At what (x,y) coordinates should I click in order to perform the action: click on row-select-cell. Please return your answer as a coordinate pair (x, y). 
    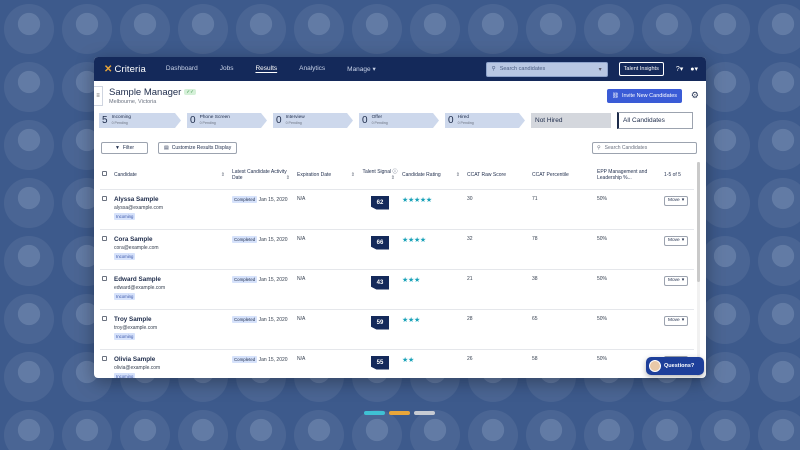
    Looking at the image, I should click on (106, 209).